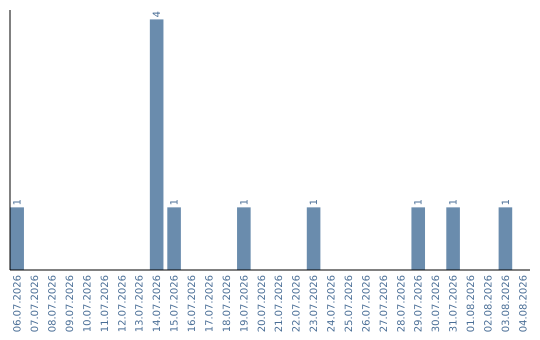  I want to click on x-tick-label: 24.07.2026, so click(332, 303).